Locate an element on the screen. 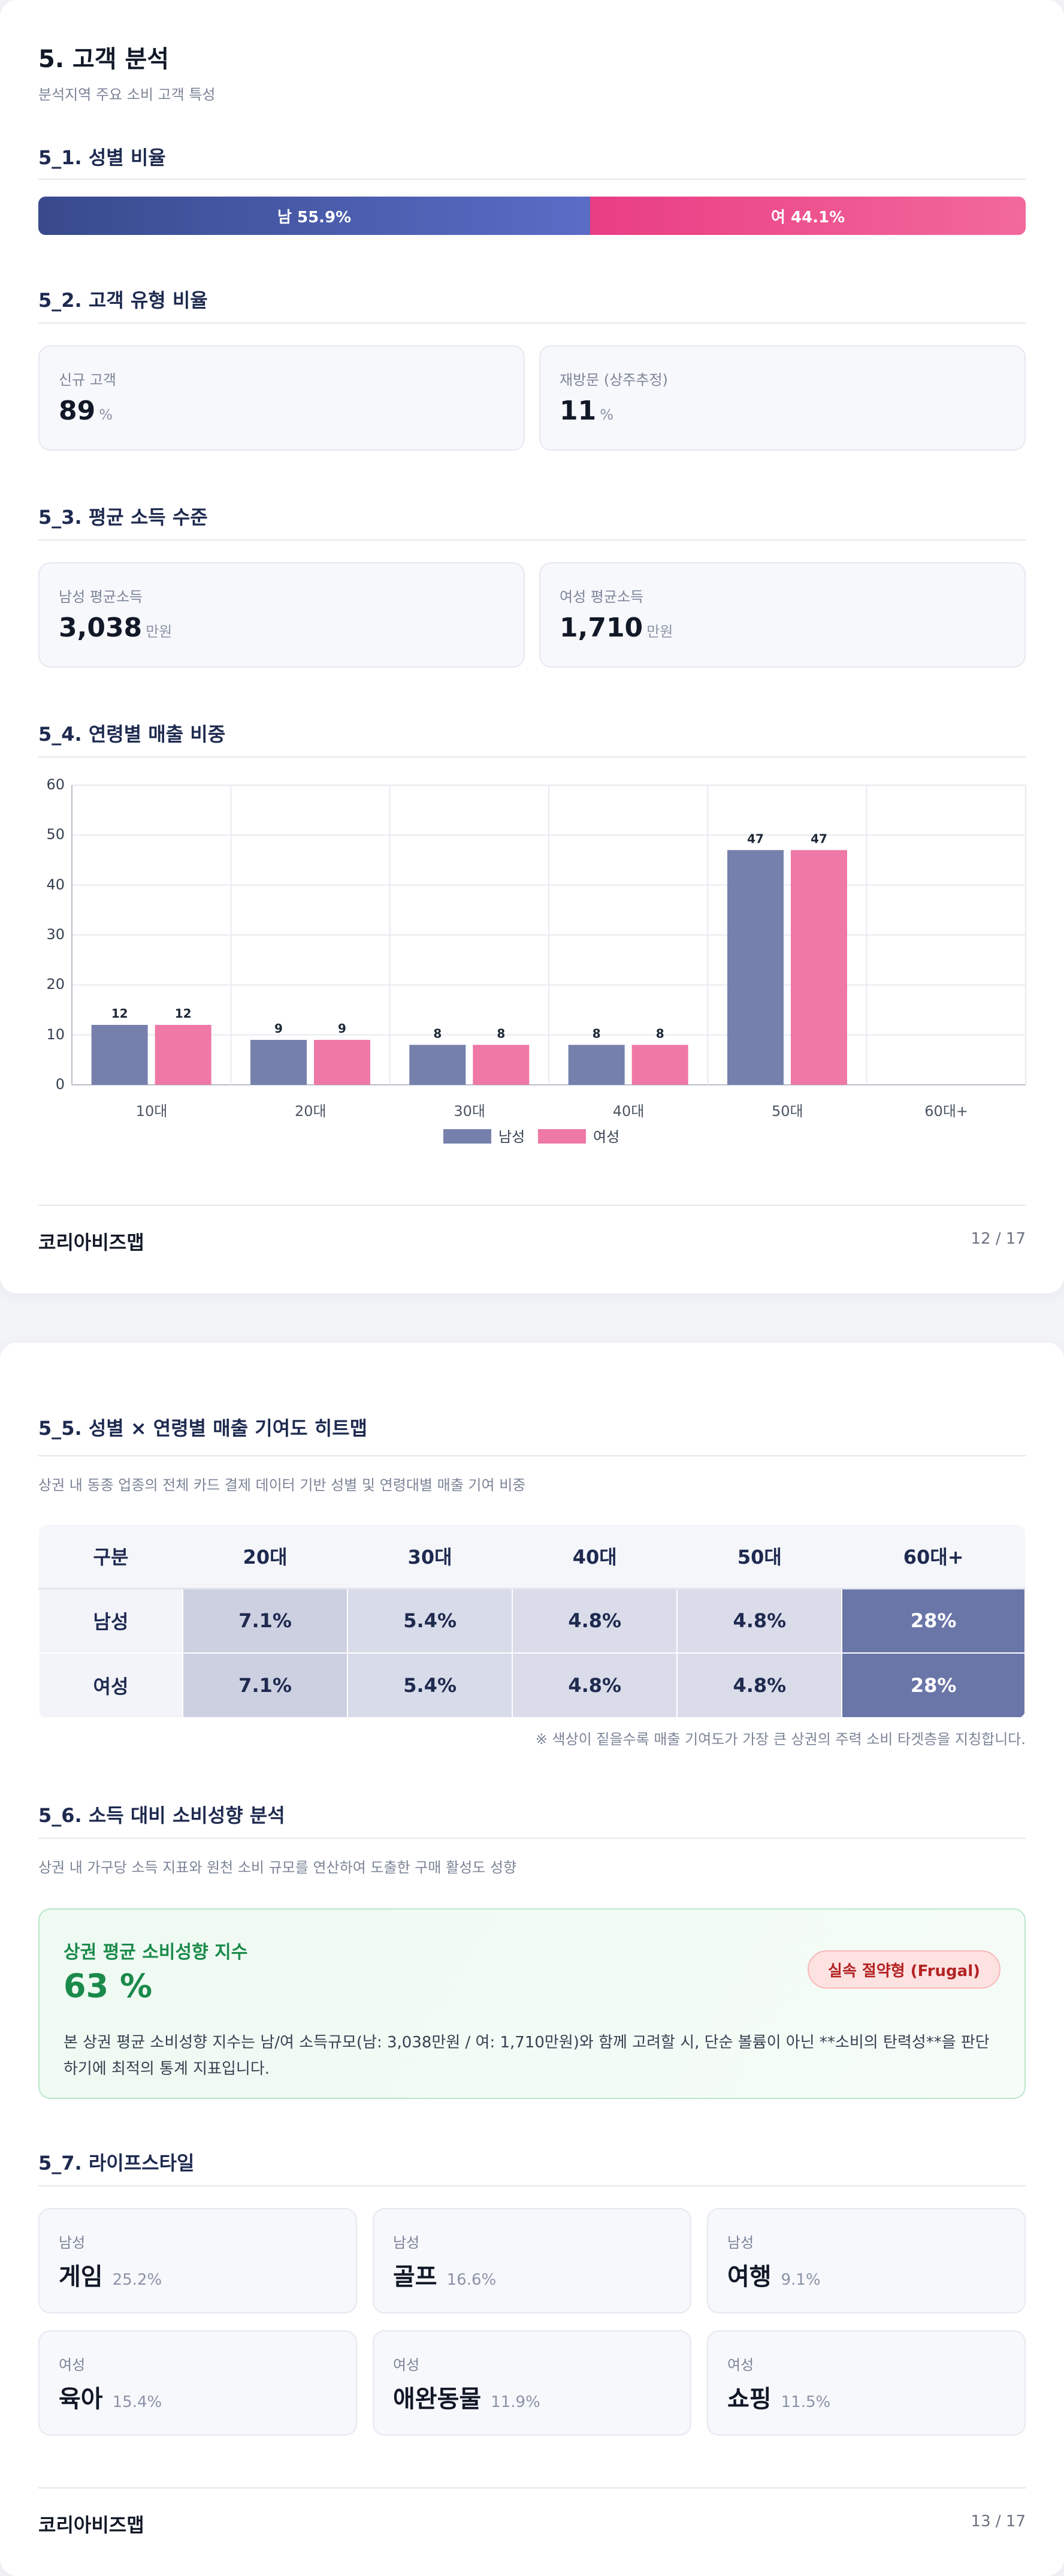  heatmap-row-male: 남성 7.1% 5.4% 4.8% 4.8% 28% is located at coordinates (532, 1621).